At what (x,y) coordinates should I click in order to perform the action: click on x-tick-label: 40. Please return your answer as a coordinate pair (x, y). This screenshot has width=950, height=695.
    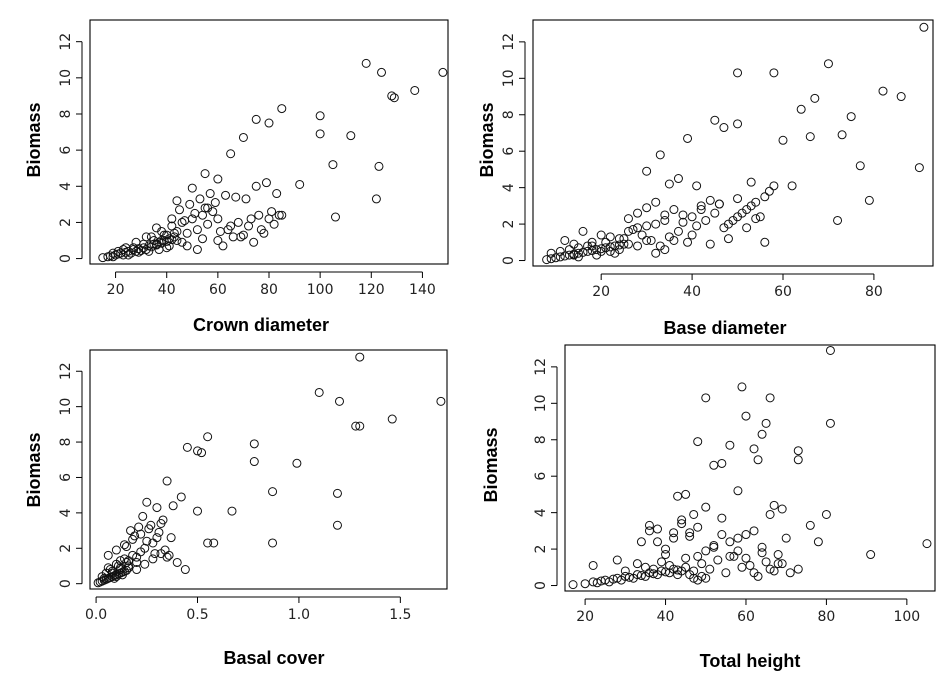
    Looking at the image, I should click on (666, 617).